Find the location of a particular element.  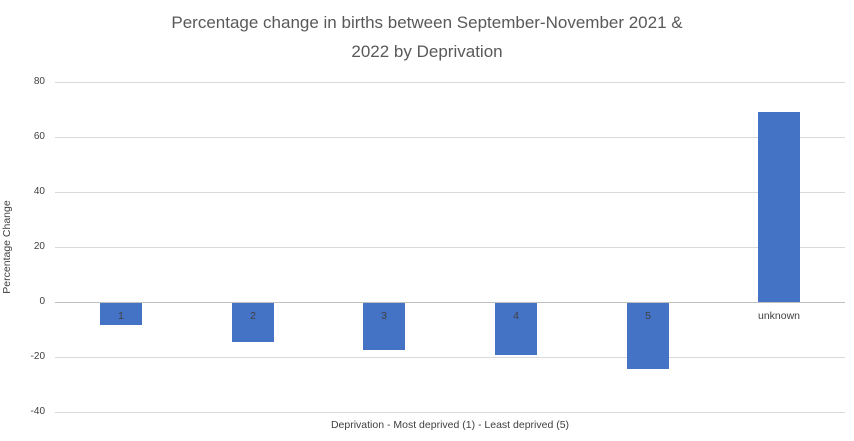

y-tick-label: 0 is located at coordinates (42, 301).